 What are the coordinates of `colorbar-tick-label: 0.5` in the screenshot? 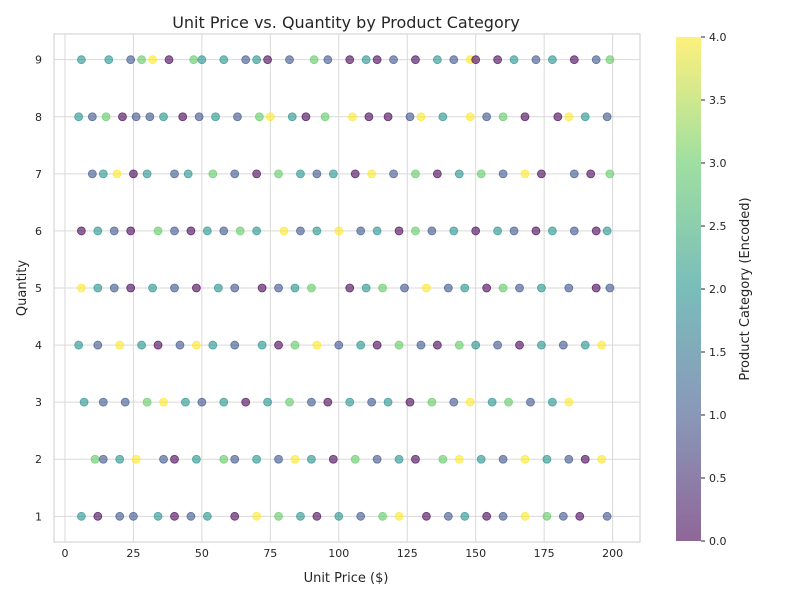 It's located at (718, 478).